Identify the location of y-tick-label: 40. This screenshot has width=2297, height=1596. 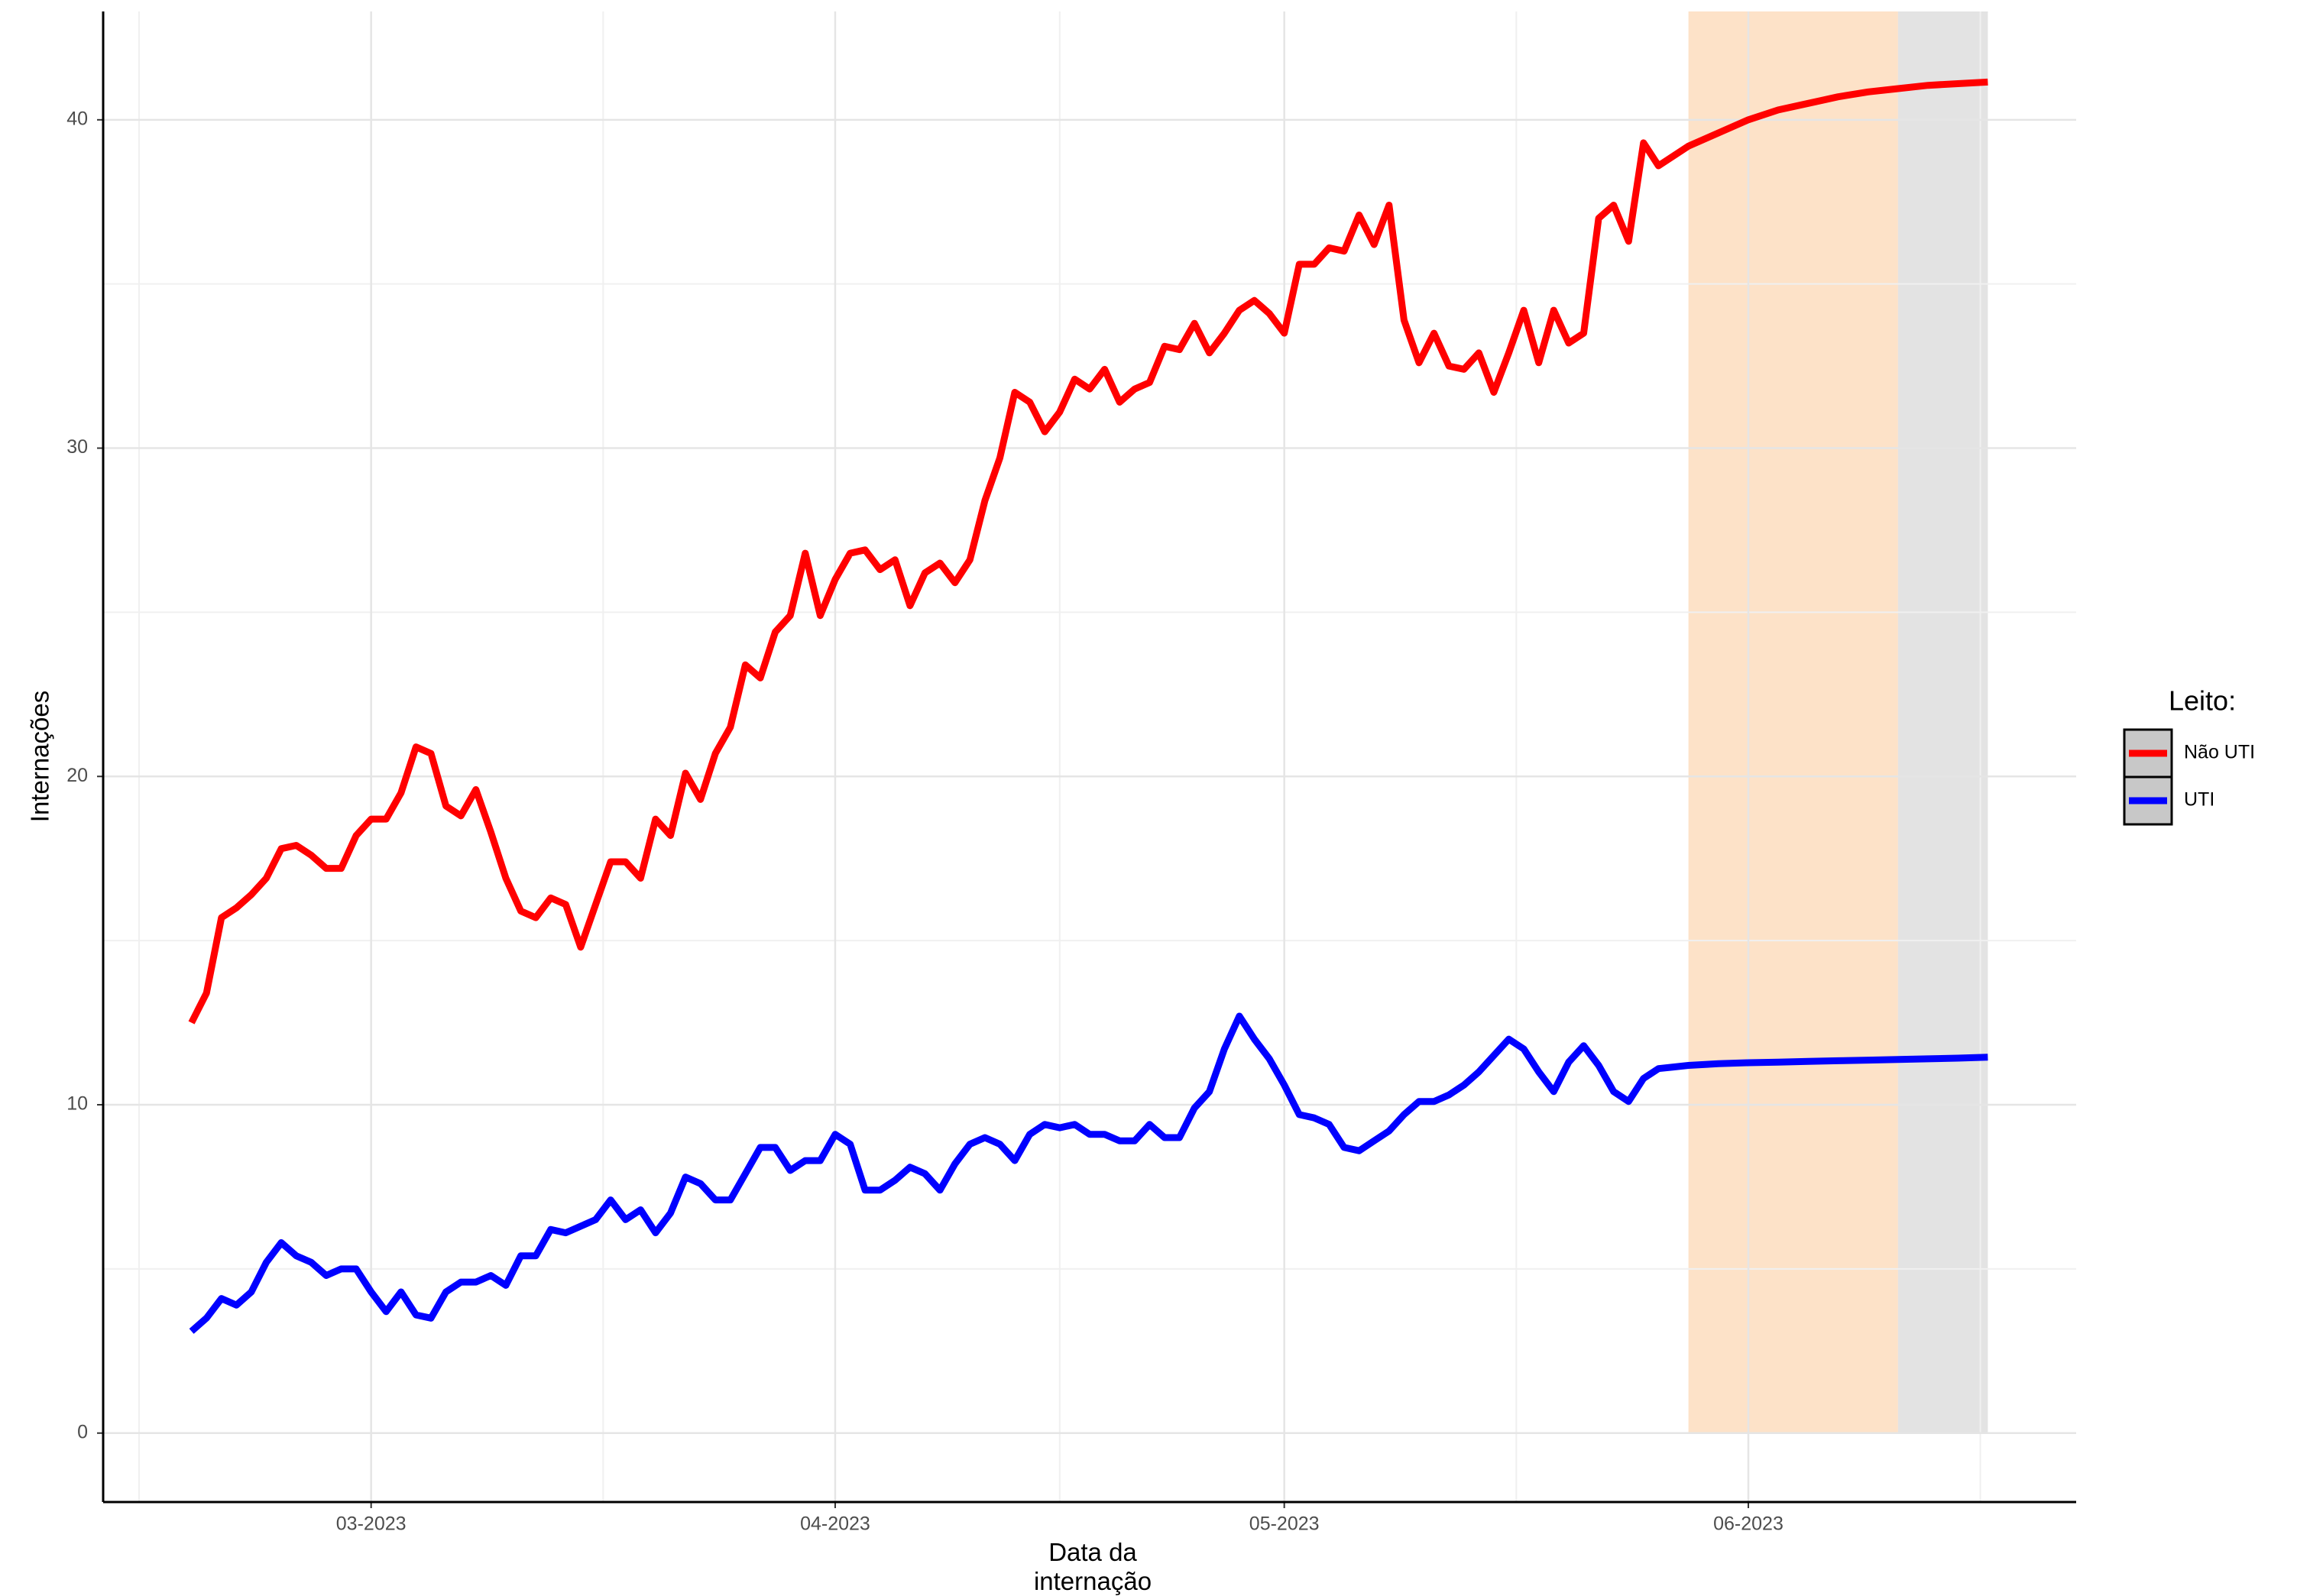
(77, 119).